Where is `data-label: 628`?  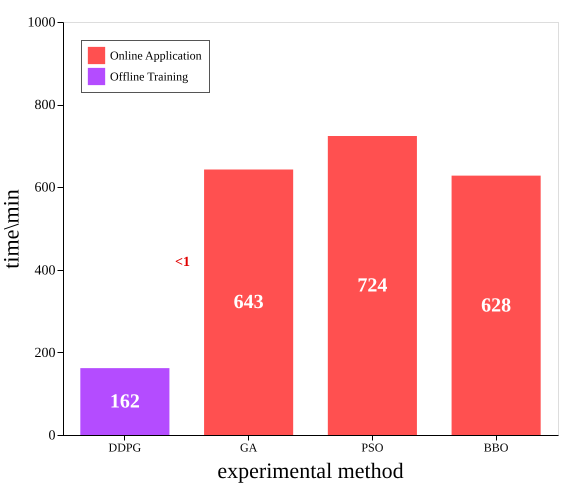
data-label: 628 is located at coordinates (496, 305).